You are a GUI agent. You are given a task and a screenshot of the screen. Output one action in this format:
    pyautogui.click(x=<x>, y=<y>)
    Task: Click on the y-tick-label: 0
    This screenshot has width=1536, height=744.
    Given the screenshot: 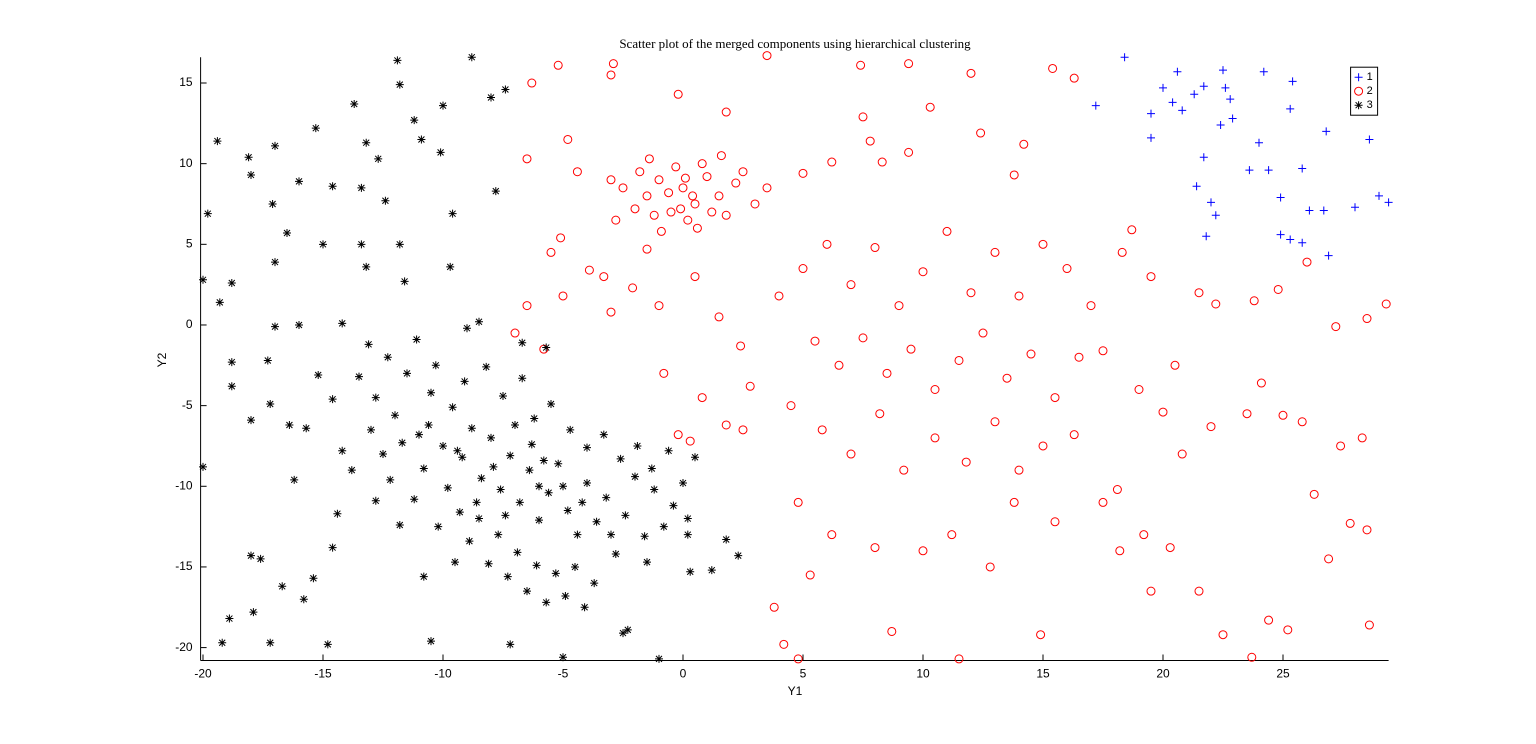 What is the action you would take?
    pyautogui.click(x=189, y=324)
    